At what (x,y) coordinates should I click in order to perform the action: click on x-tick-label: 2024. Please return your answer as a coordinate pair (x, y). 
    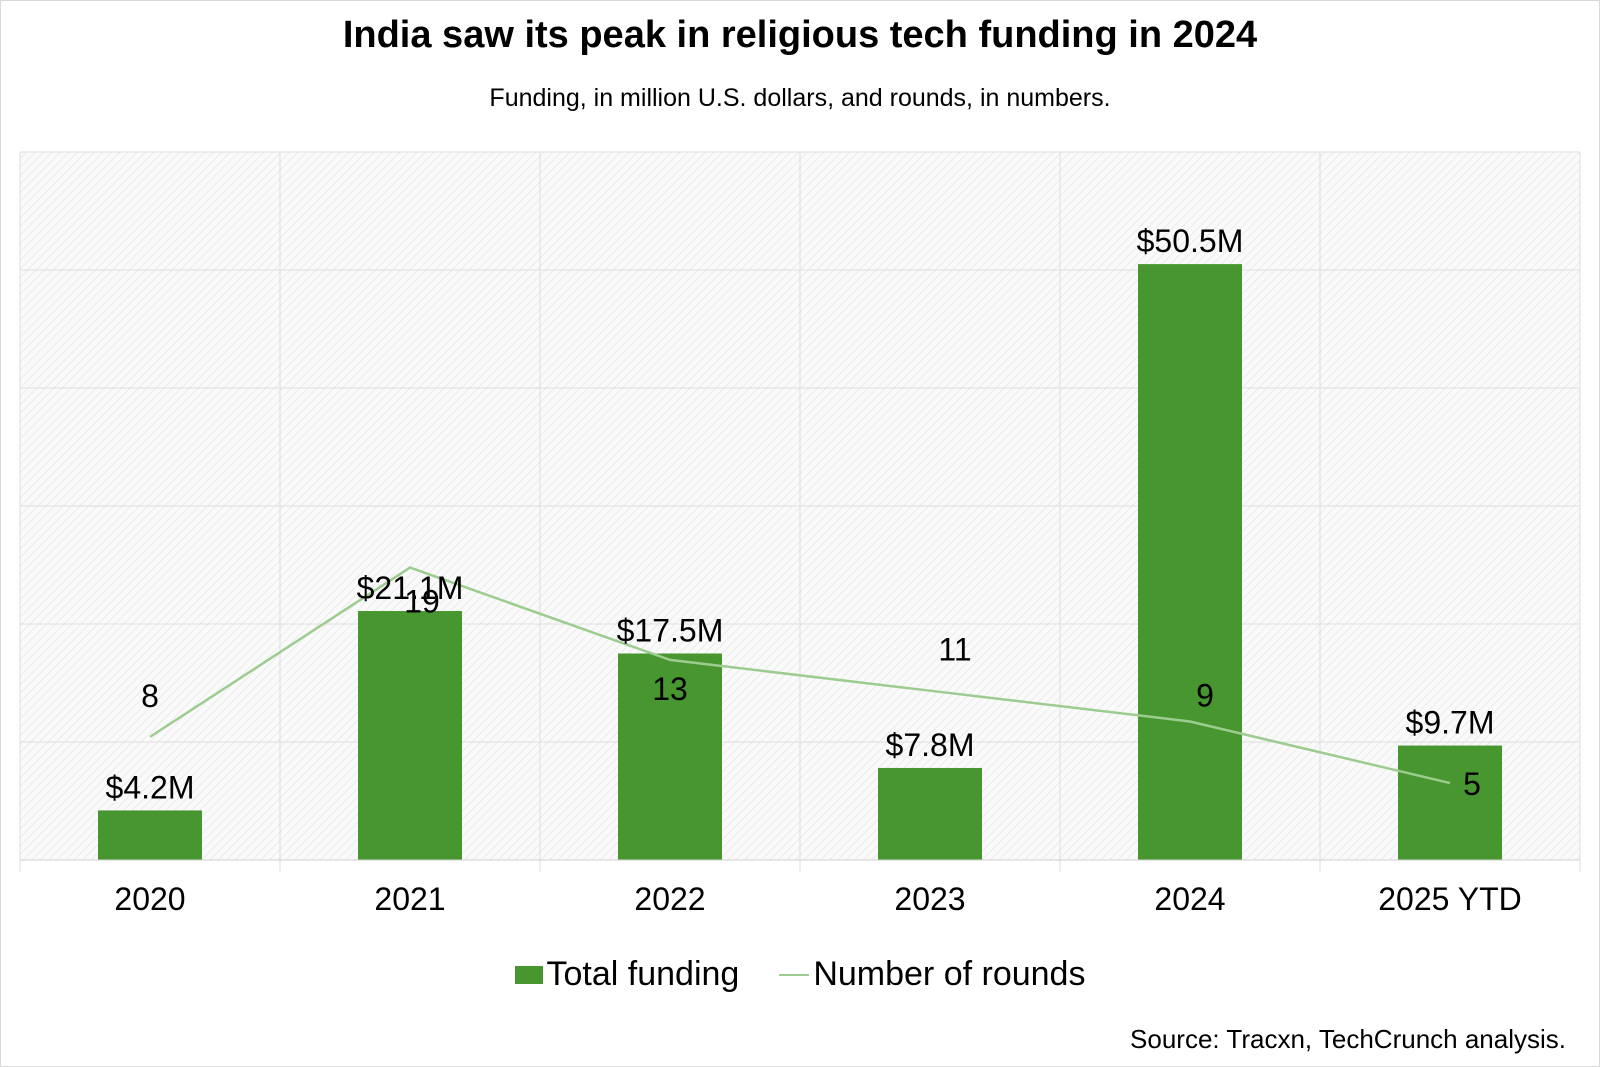
    Looking at the image, I should click on (1189, 899).